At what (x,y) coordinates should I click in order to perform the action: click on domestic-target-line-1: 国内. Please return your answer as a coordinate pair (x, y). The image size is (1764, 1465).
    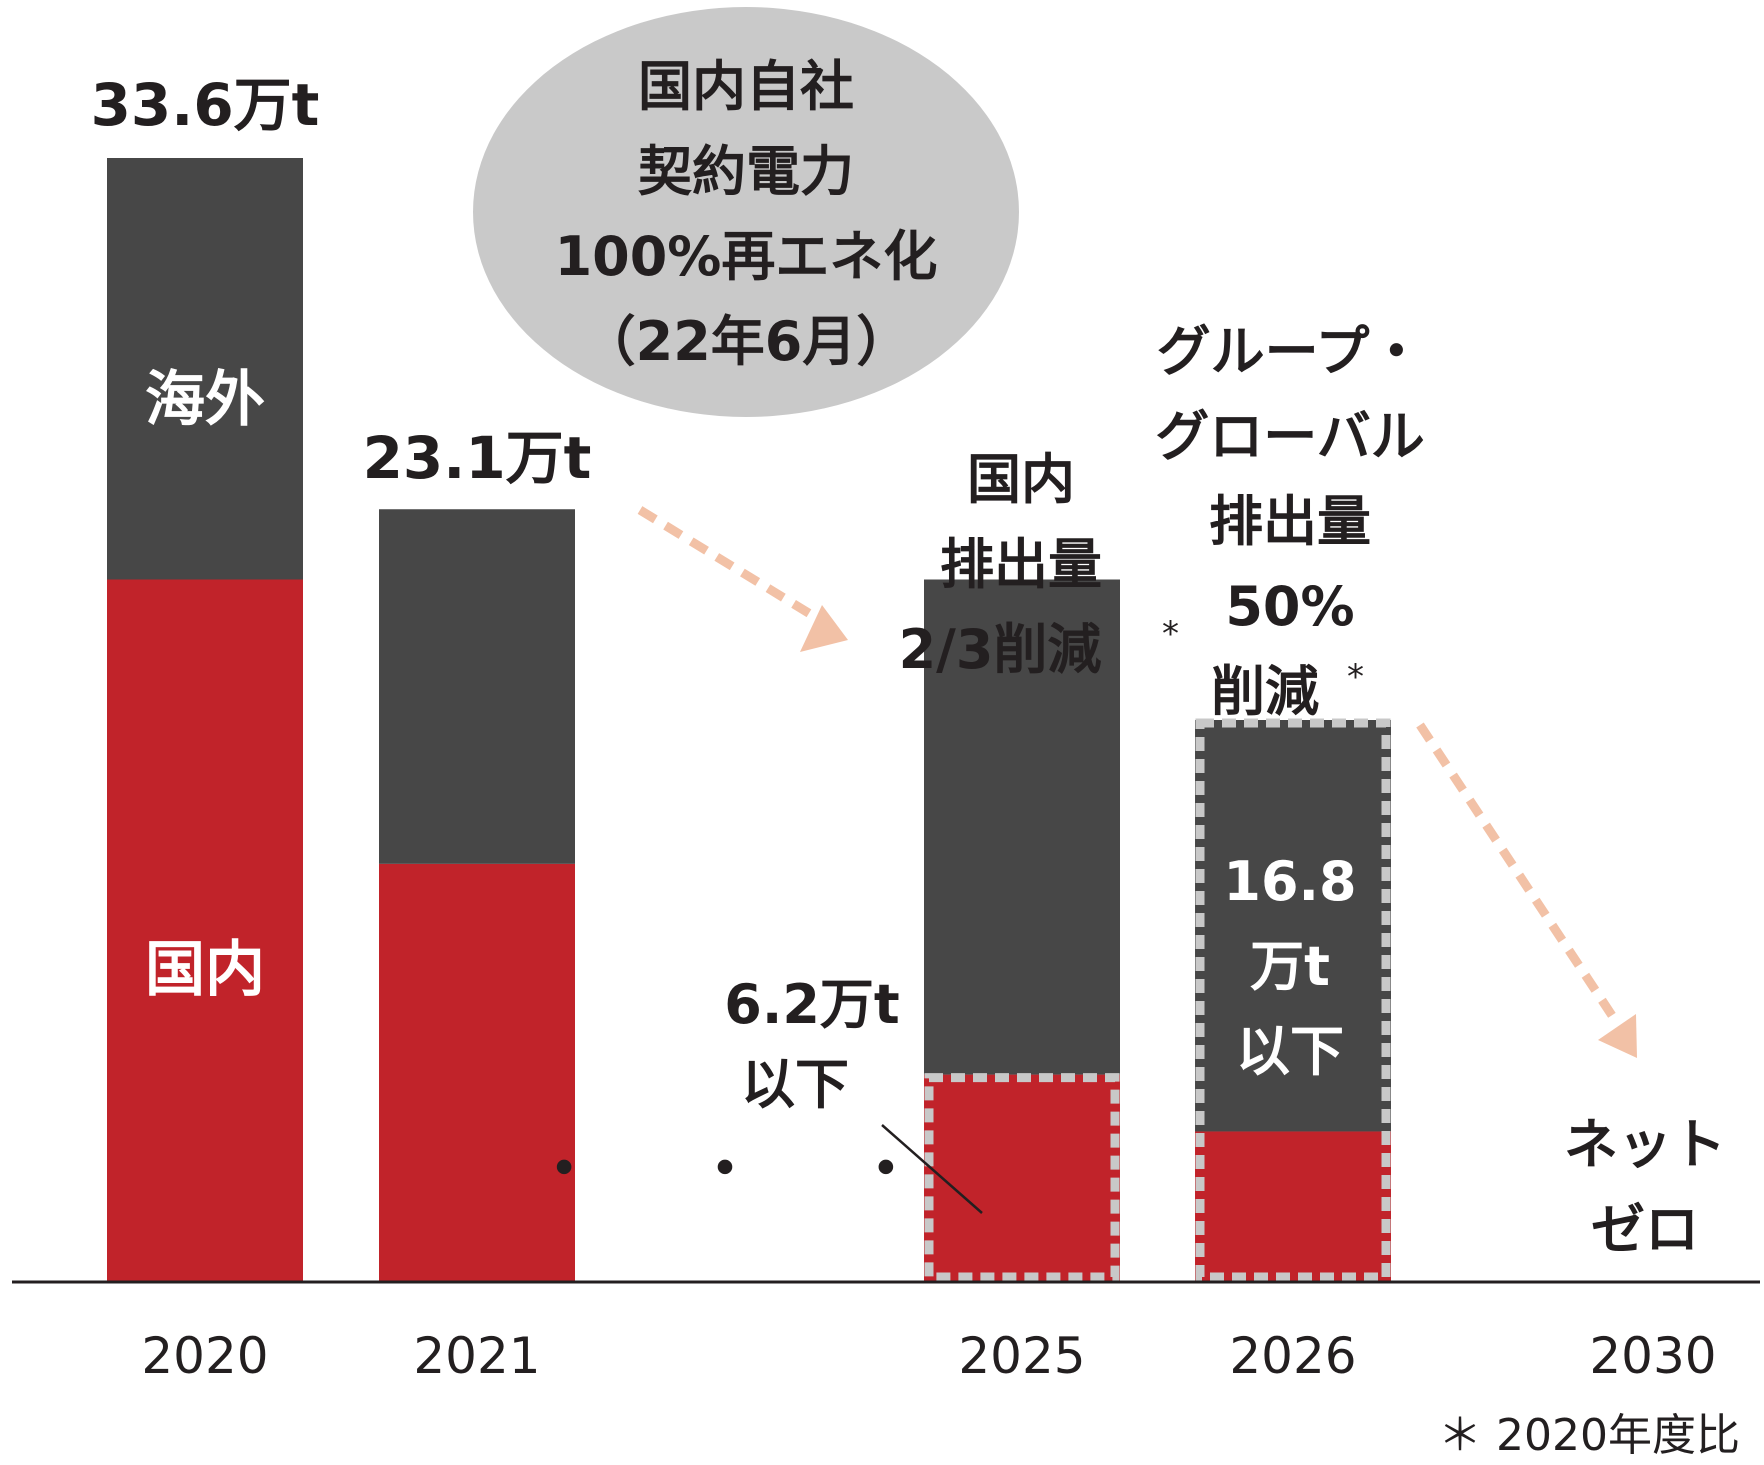
    Looking at the image, I should click on (1021, 479).